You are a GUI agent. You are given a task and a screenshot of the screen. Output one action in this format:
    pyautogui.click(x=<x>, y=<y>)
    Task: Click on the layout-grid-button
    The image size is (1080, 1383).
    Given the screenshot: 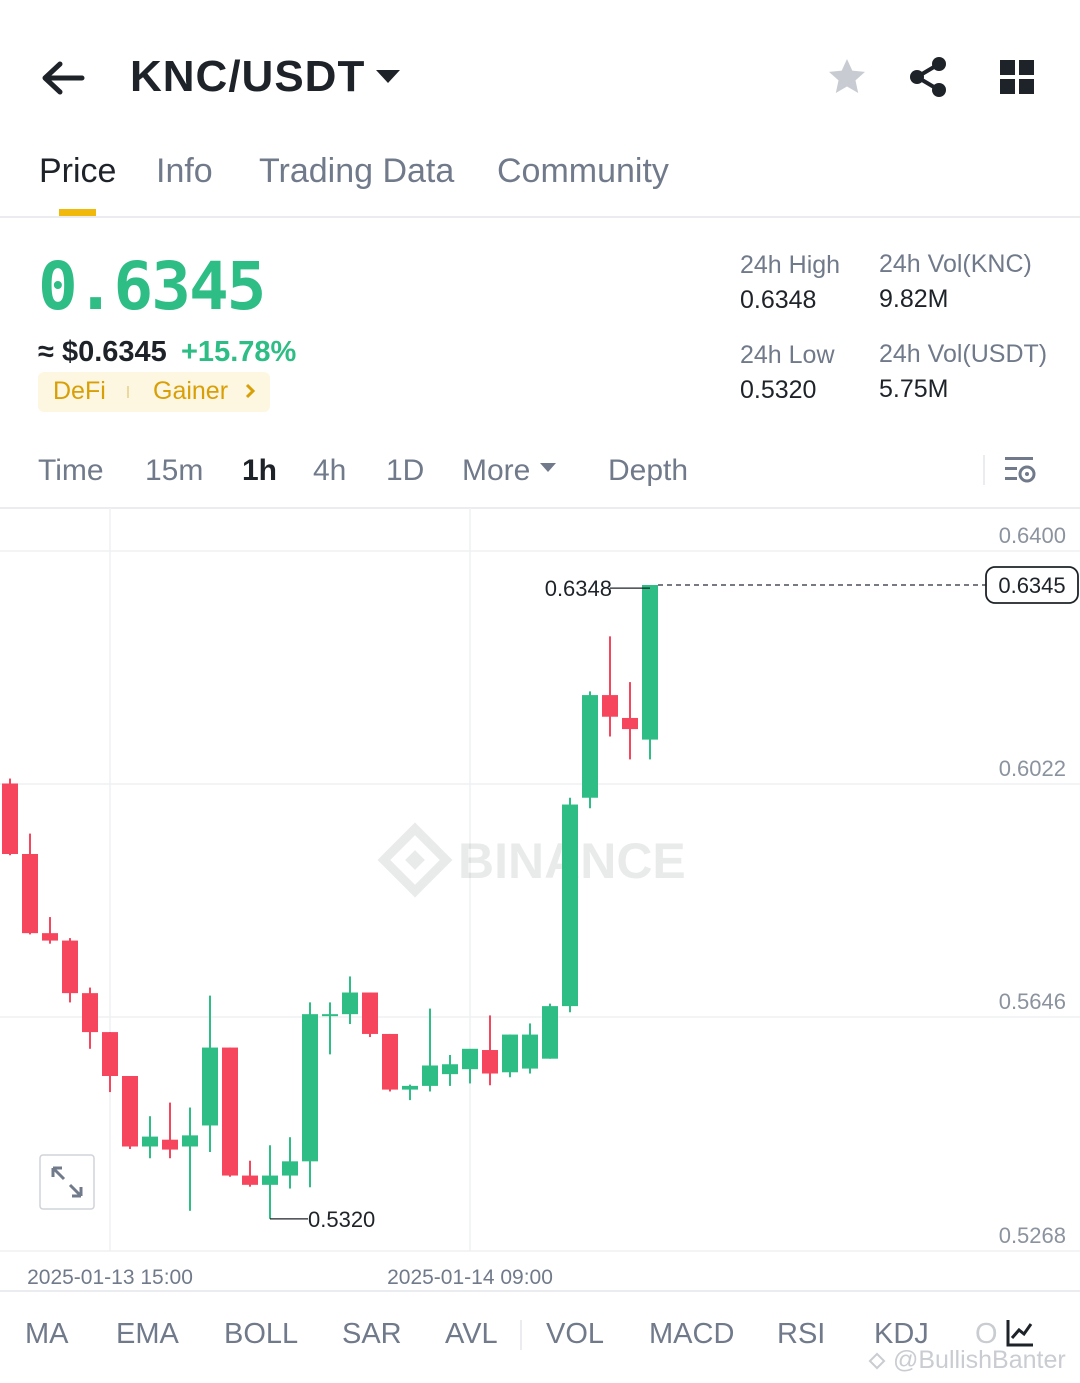 What is the action you would take?
    pyautogui.click(x=1017, y=77)
    